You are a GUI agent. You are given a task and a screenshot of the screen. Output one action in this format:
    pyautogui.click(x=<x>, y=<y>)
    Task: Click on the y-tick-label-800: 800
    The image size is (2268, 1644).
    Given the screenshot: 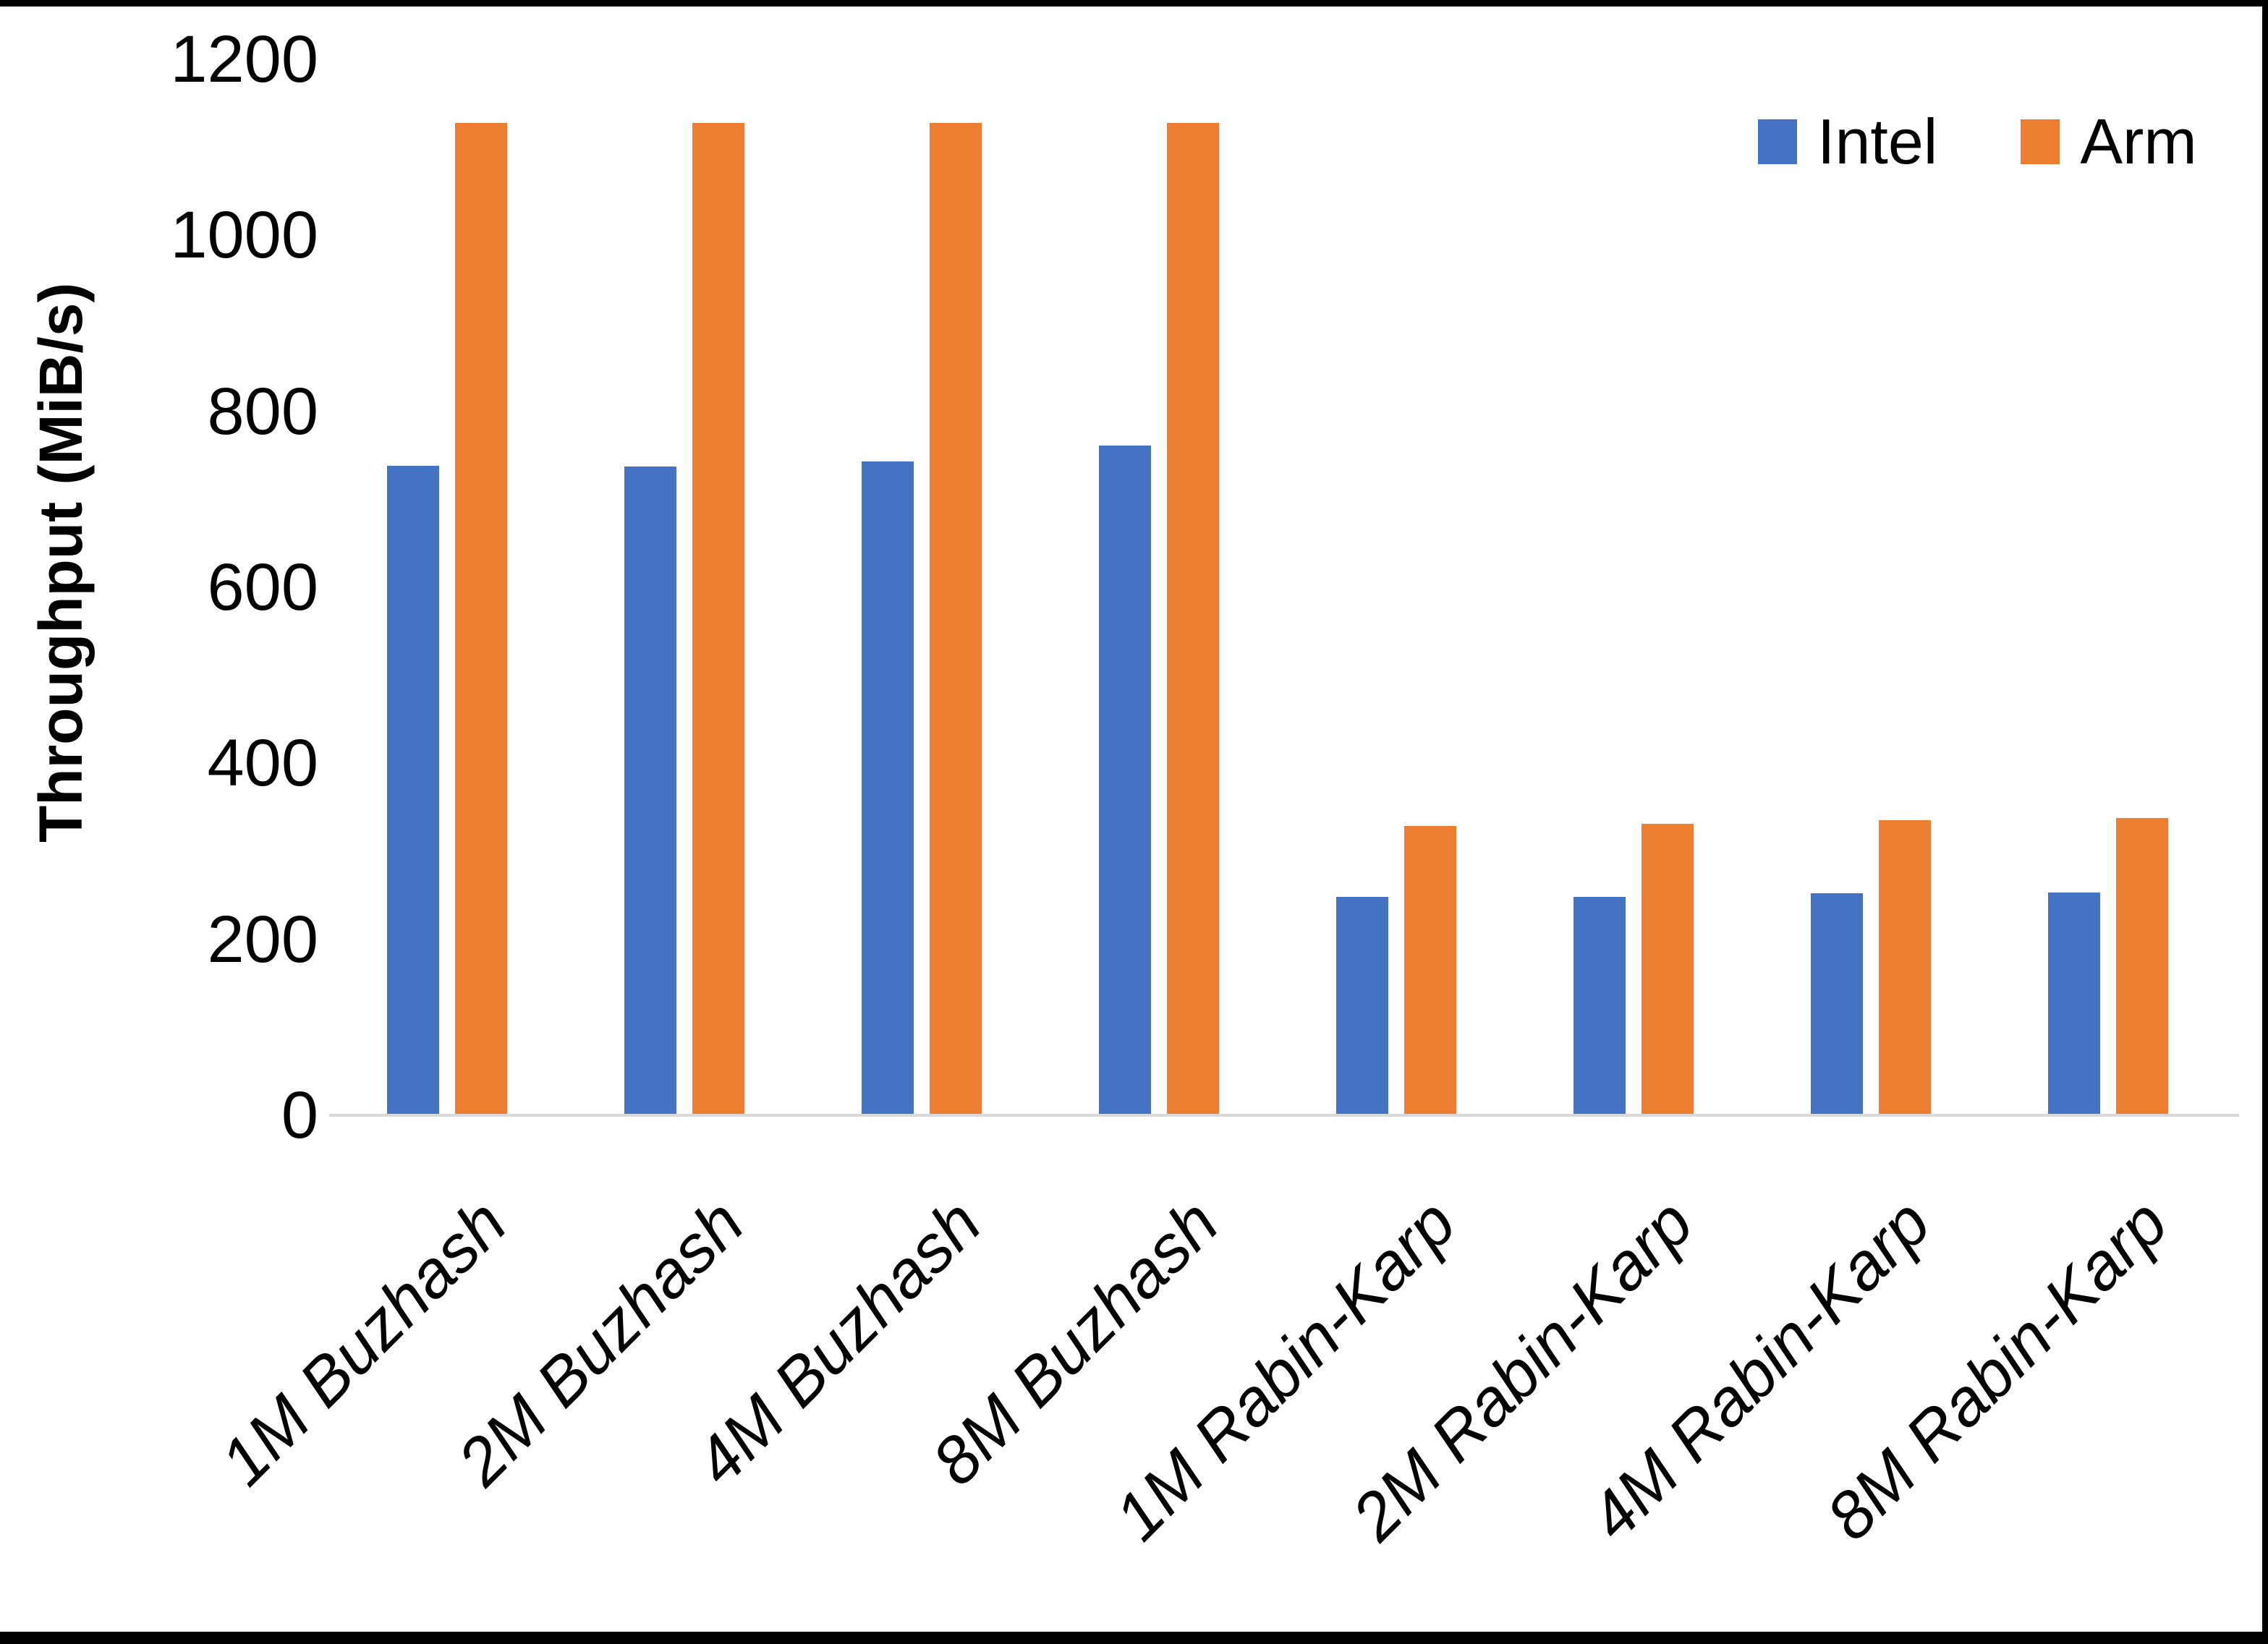 What is the action you would take?
    pyautogui.click(x=263, y=411)
    